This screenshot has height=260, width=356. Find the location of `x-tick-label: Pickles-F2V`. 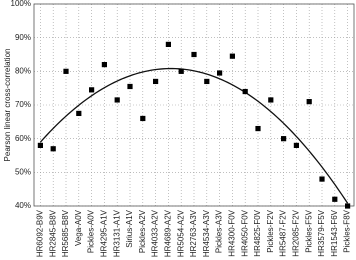

x-tick-label: Pickles-F2V is located at coordinates (270, 230).